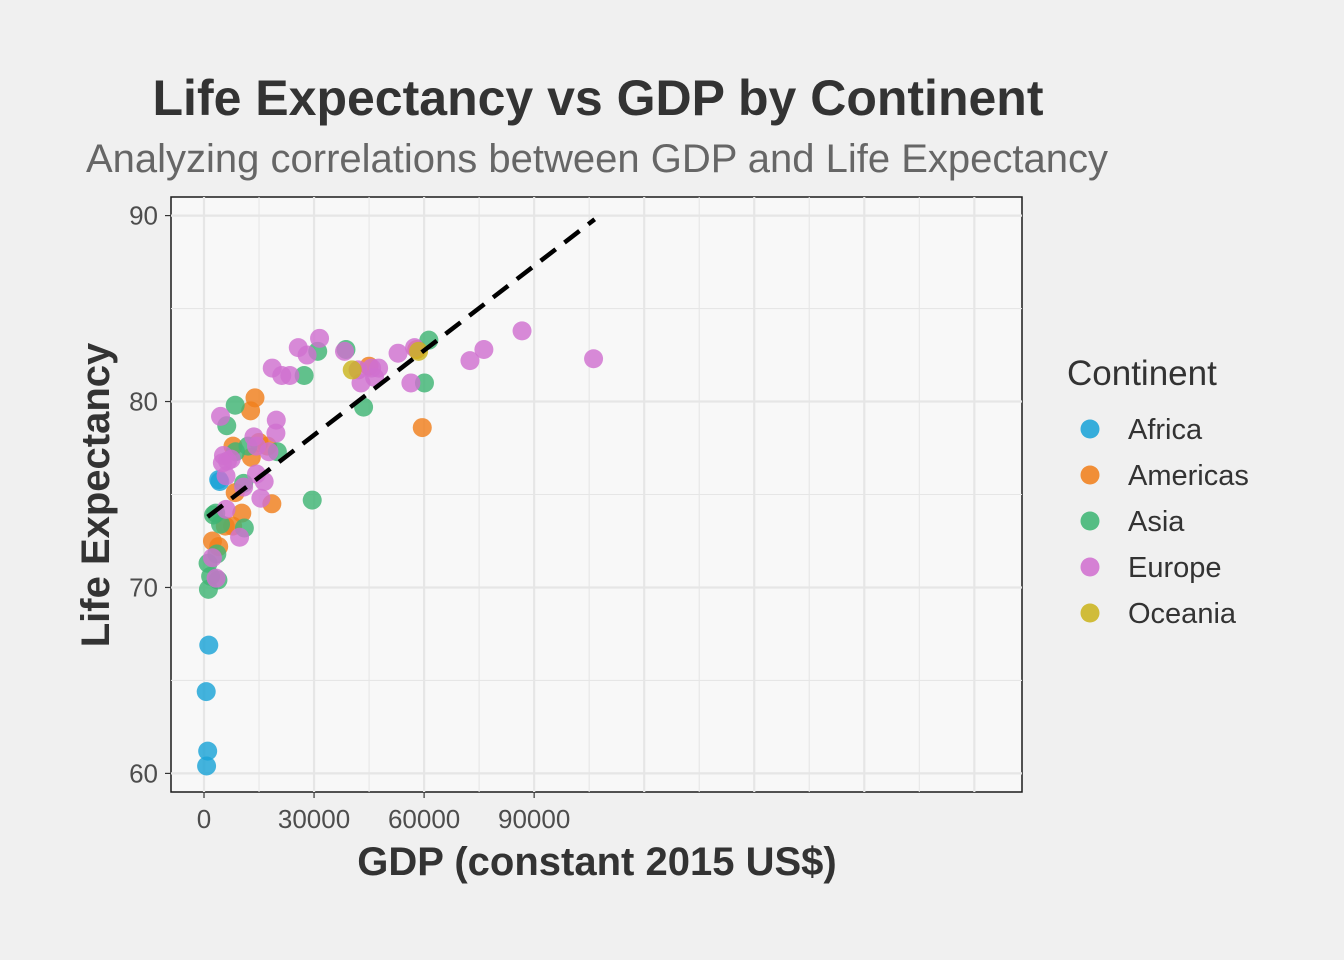  Describe the element at coordinates (143, 402) in the screenshot. I see `y-tick-label: 80` at that location.